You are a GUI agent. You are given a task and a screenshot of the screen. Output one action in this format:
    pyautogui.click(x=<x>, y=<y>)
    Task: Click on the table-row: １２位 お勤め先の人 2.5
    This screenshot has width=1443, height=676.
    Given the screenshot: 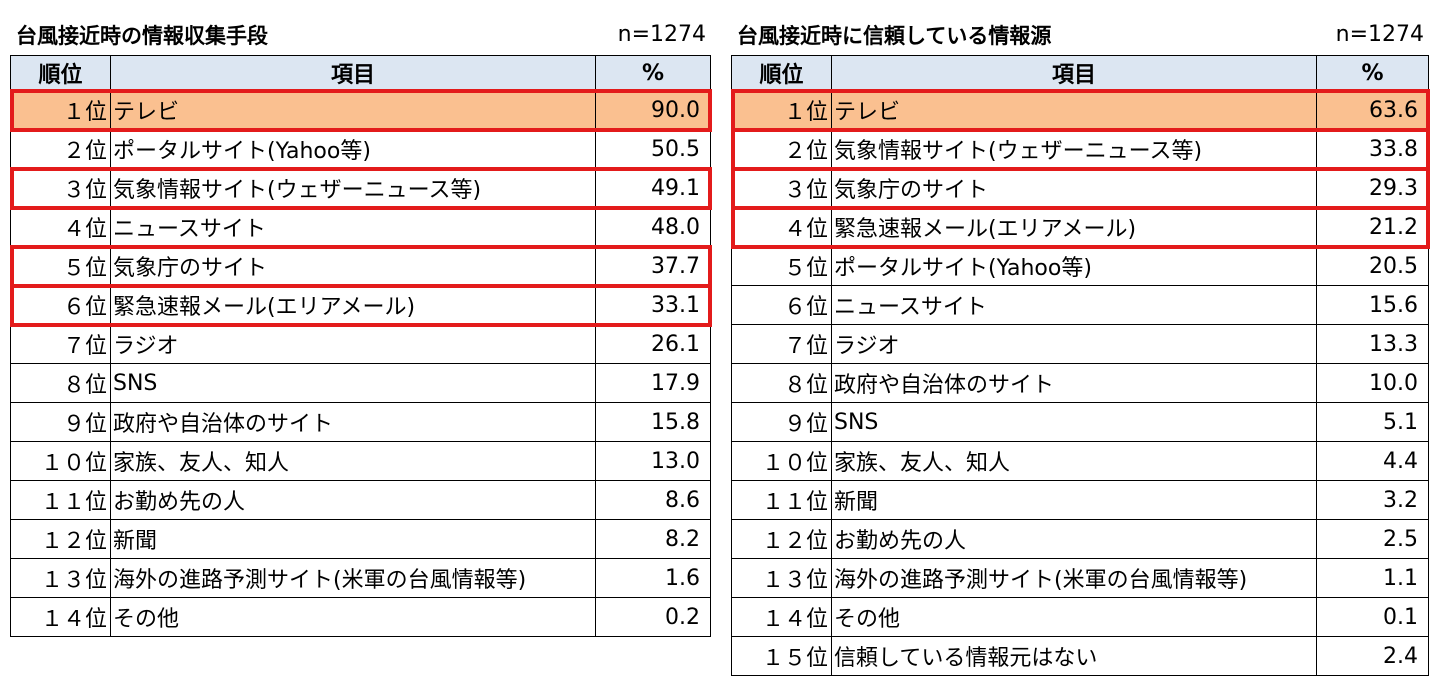 What is the action you would take?
    pyautogui.click(x=1080, y=539)
    